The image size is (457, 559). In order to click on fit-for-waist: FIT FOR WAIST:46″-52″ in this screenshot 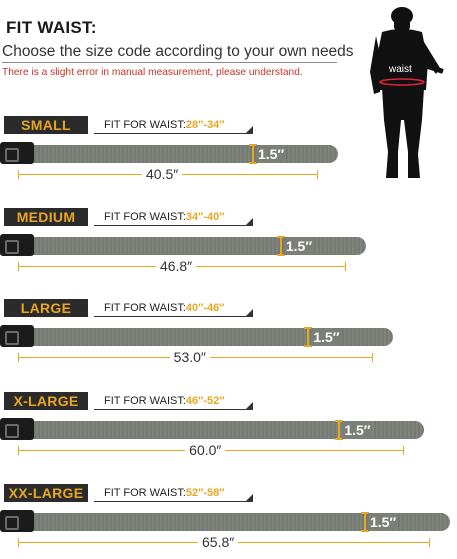, I will do `click(173, 401)`.